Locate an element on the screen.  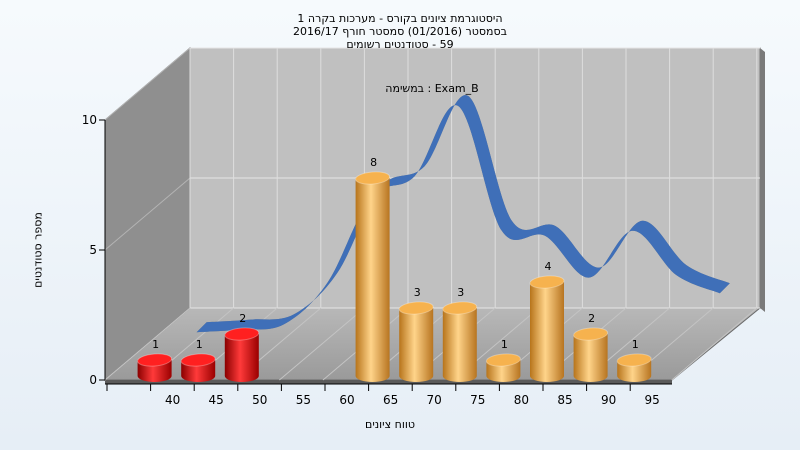
chart-title-line-2: בסמסטר (01/2016) סמסטר חורף 2016/17 is located at coordinates (400, 31).